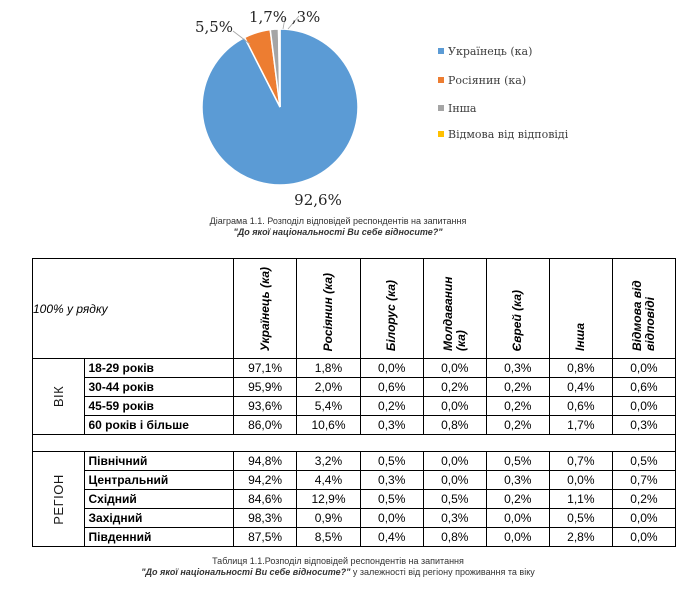 The width and height of the screenshot is (676, 592). Describe the element at coordinates (265, 499) in the screenshot. I see `table-cell: 84,6%` at that location.